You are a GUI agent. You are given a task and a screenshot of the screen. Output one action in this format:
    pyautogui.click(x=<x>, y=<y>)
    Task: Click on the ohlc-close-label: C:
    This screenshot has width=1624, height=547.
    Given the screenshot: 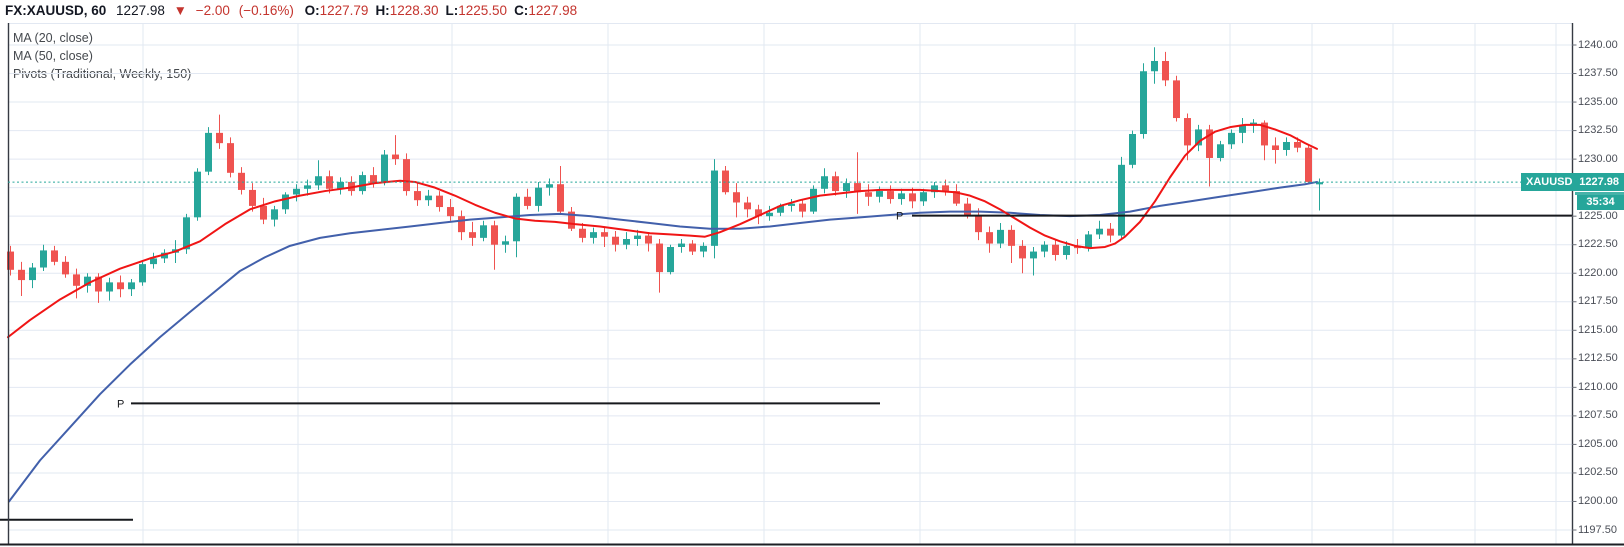 What is the action you would take?
    pyautogui.click(x=521, y=10)
    